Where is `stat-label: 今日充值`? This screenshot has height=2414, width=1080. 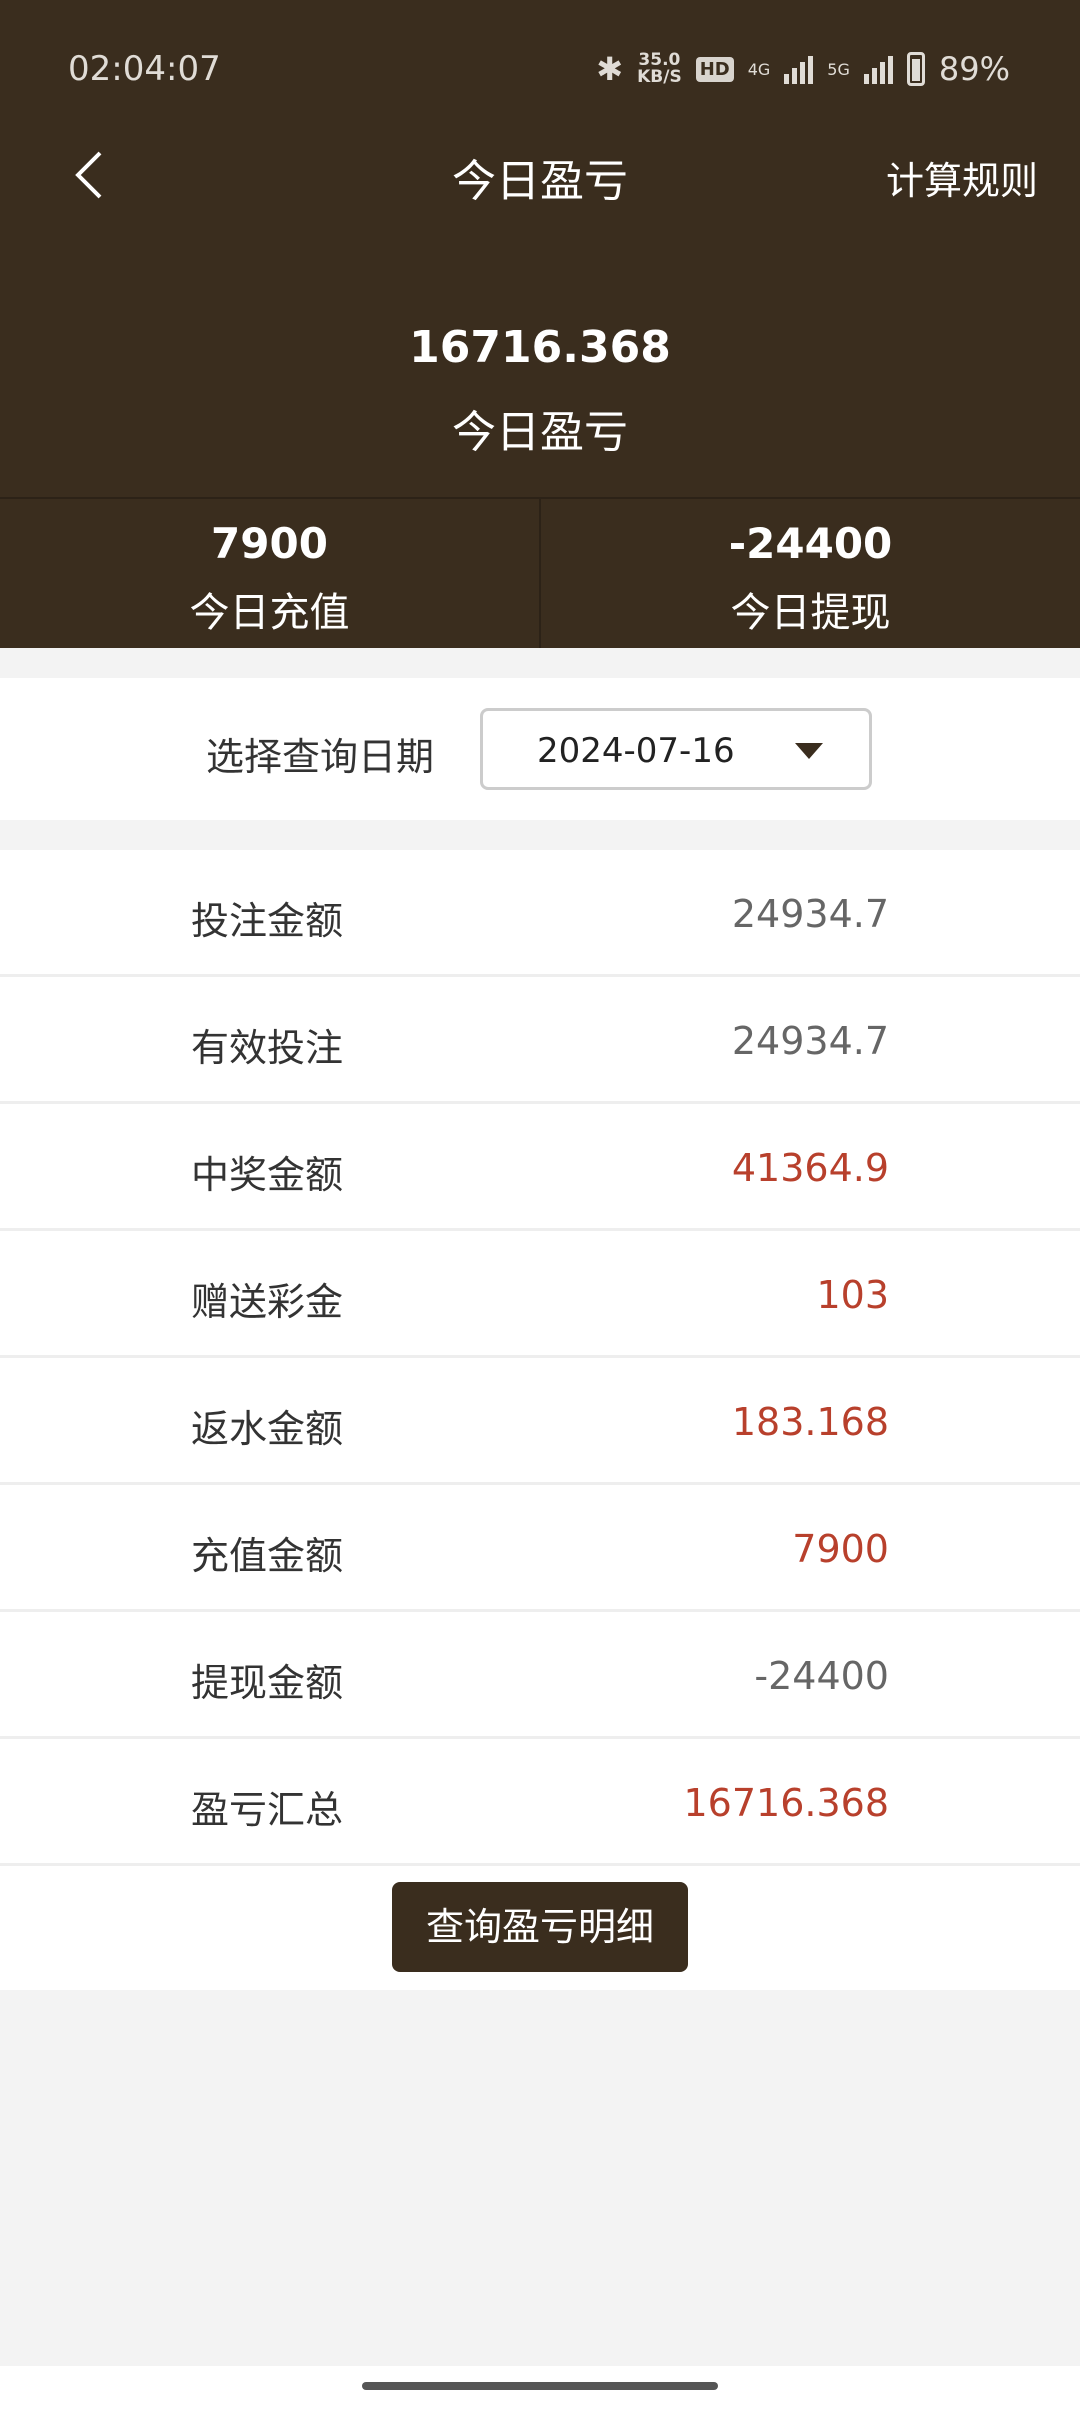 stat-label: 今日充值 is located at coordinates (269, 613).